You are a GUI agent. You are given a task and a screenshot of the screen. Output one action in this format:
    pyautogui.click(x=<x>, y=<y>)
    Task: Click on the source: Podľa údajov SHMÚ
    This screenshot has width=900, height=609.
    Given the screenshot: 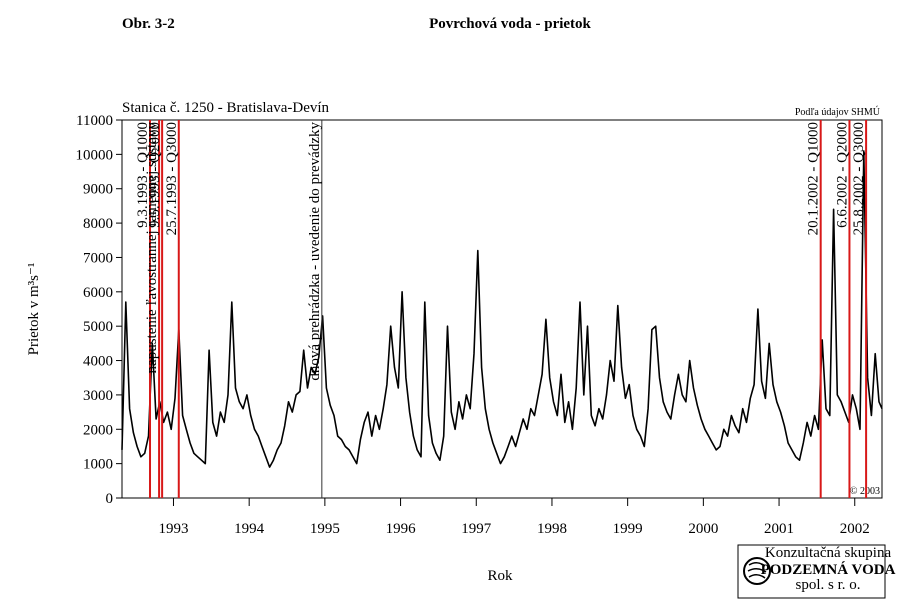 What is the action you would take?
    pyautogui.click(x=838, y=112)
    